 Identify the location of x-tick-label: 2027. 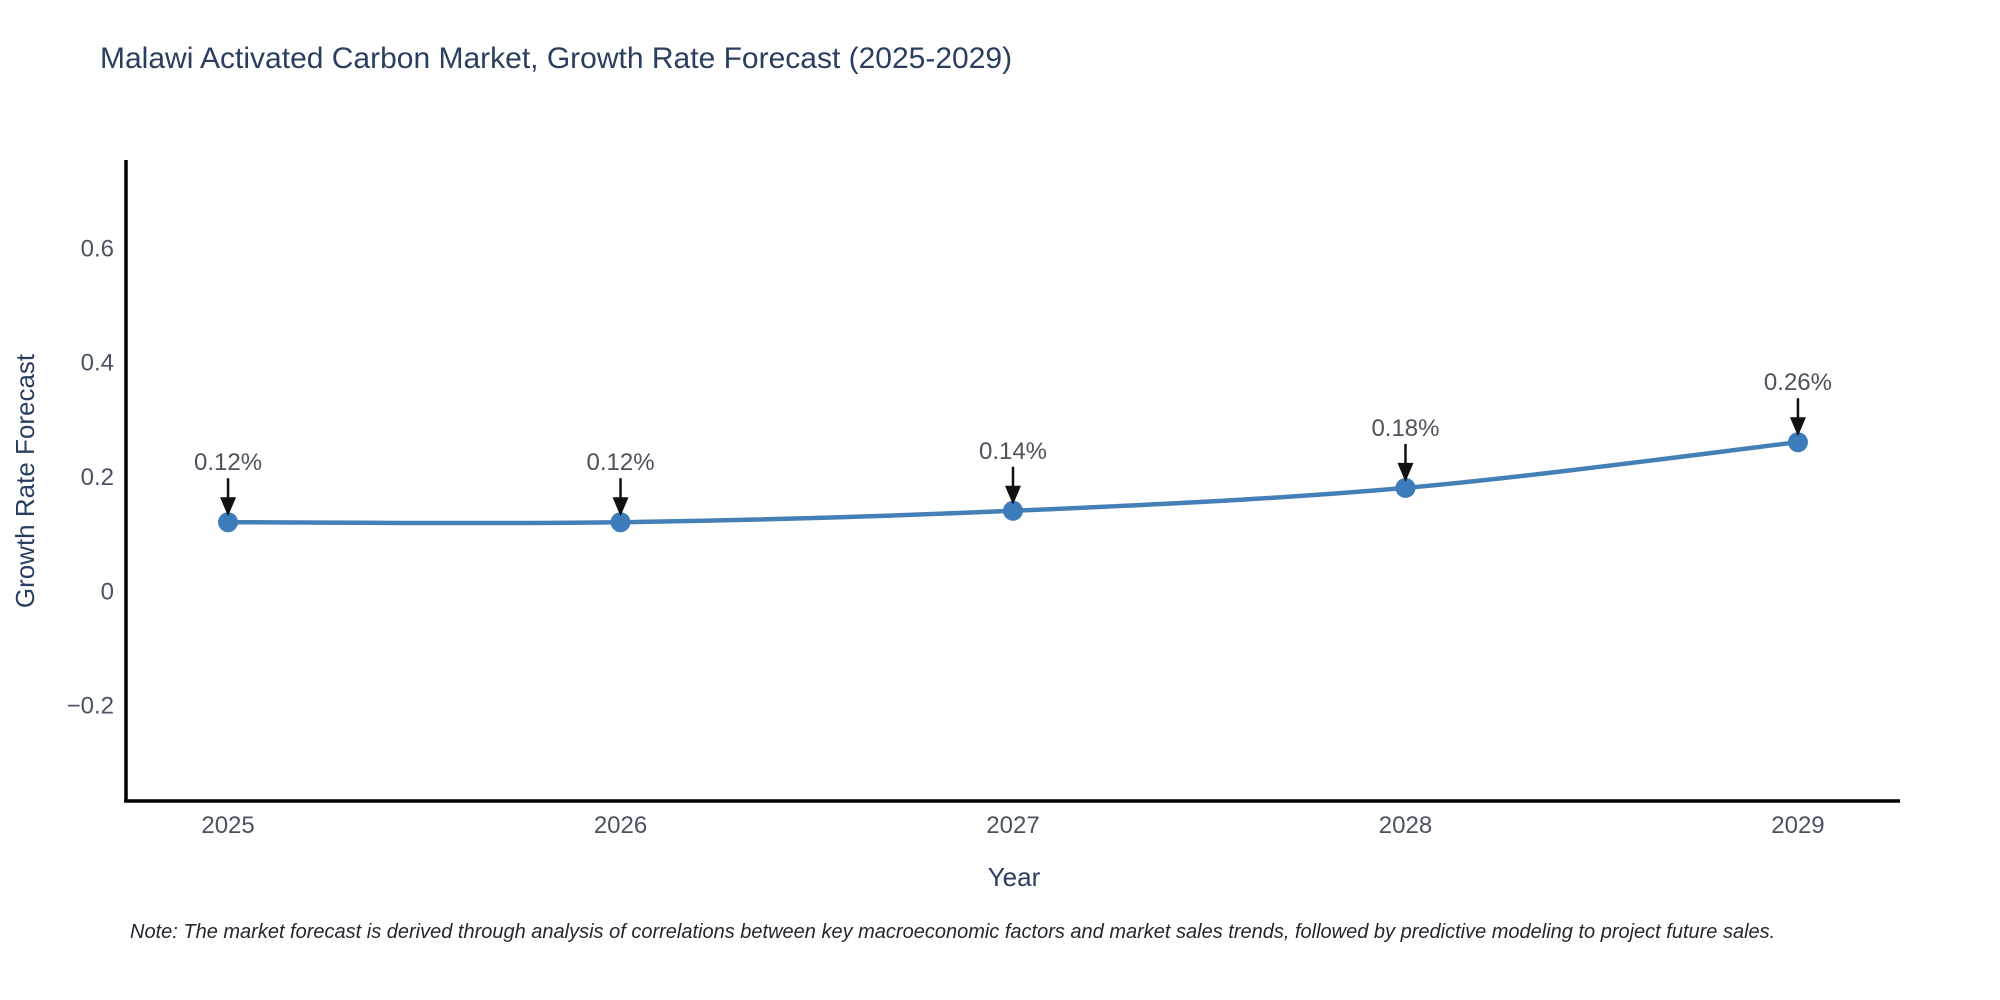
(1012, 825).